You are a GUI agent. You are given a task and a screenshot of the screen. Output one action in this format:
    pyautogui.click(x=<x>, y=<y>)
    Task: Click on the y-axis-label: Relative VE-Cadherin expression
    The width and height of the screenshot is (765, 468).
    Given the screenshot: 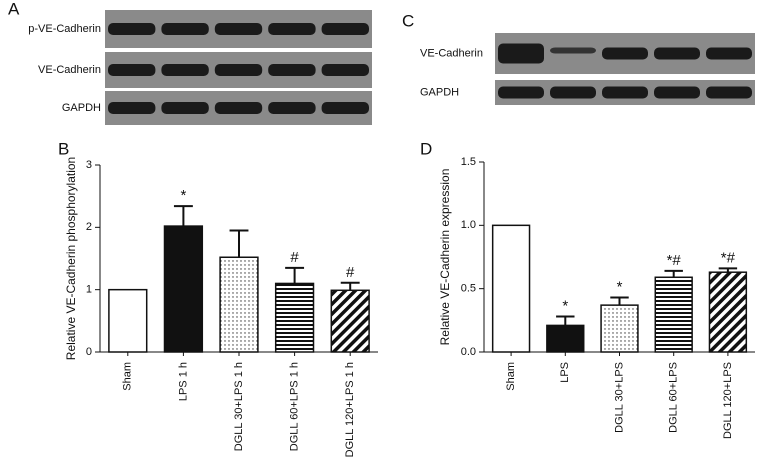 What is the action you would take?
    pyautogui.click(x=445, y=257)
    